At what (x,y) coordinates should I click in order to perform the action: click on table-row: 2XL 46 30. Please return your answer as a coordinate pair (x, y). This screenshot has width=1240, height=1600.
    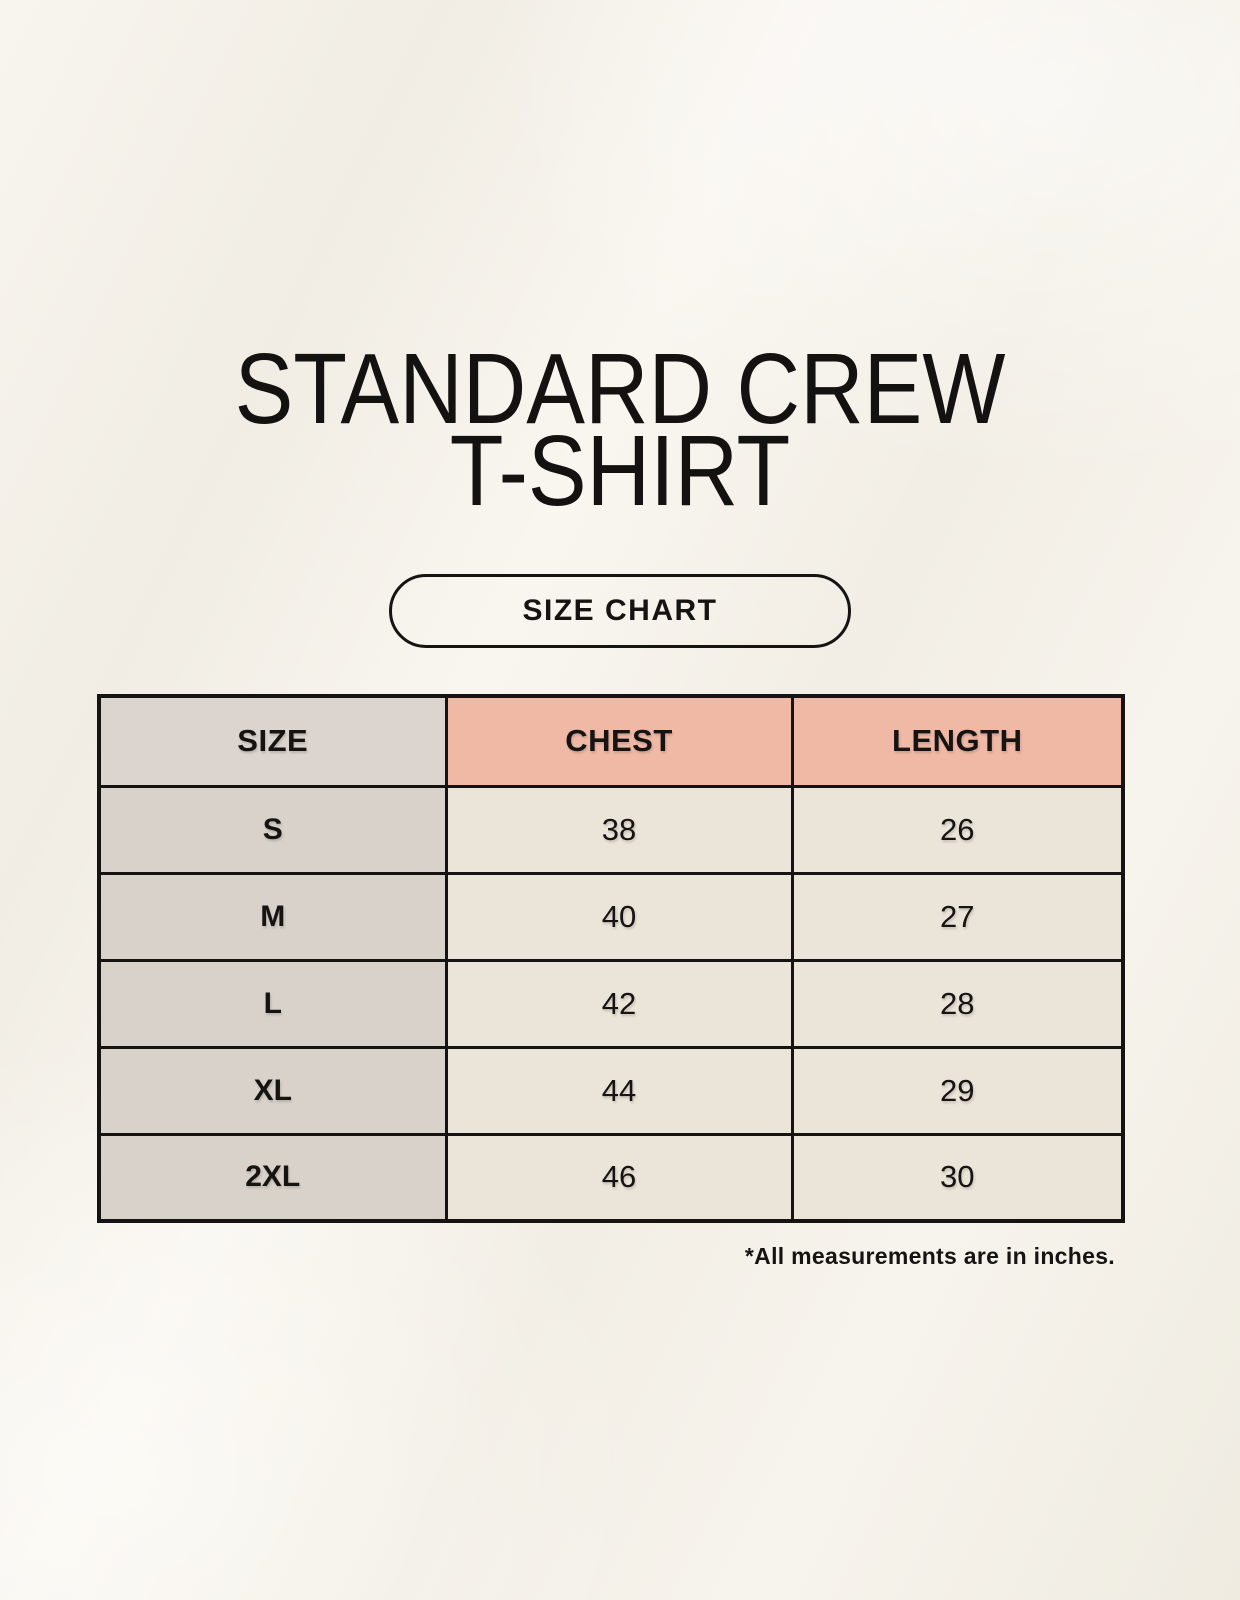
    Looking at the image, I should click on (611, 1177).